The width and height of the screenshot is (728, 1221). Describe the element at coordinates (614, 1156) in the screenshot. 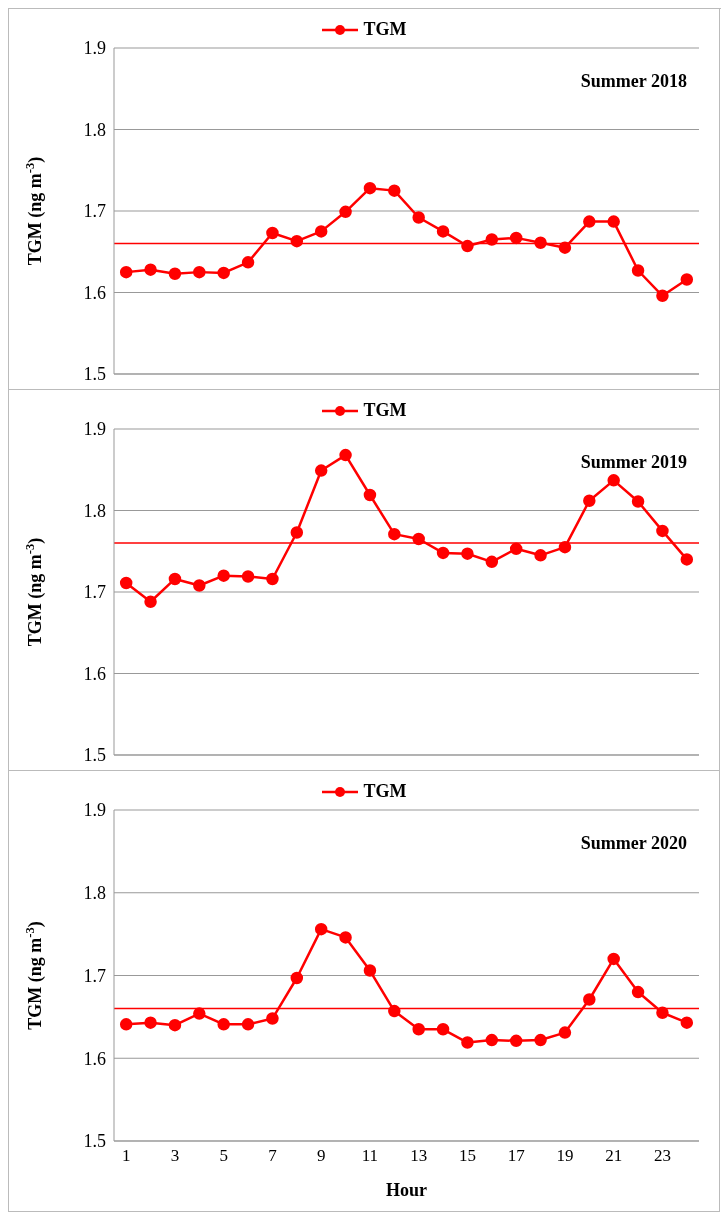

I see `x-tick-label: 21` at that location.